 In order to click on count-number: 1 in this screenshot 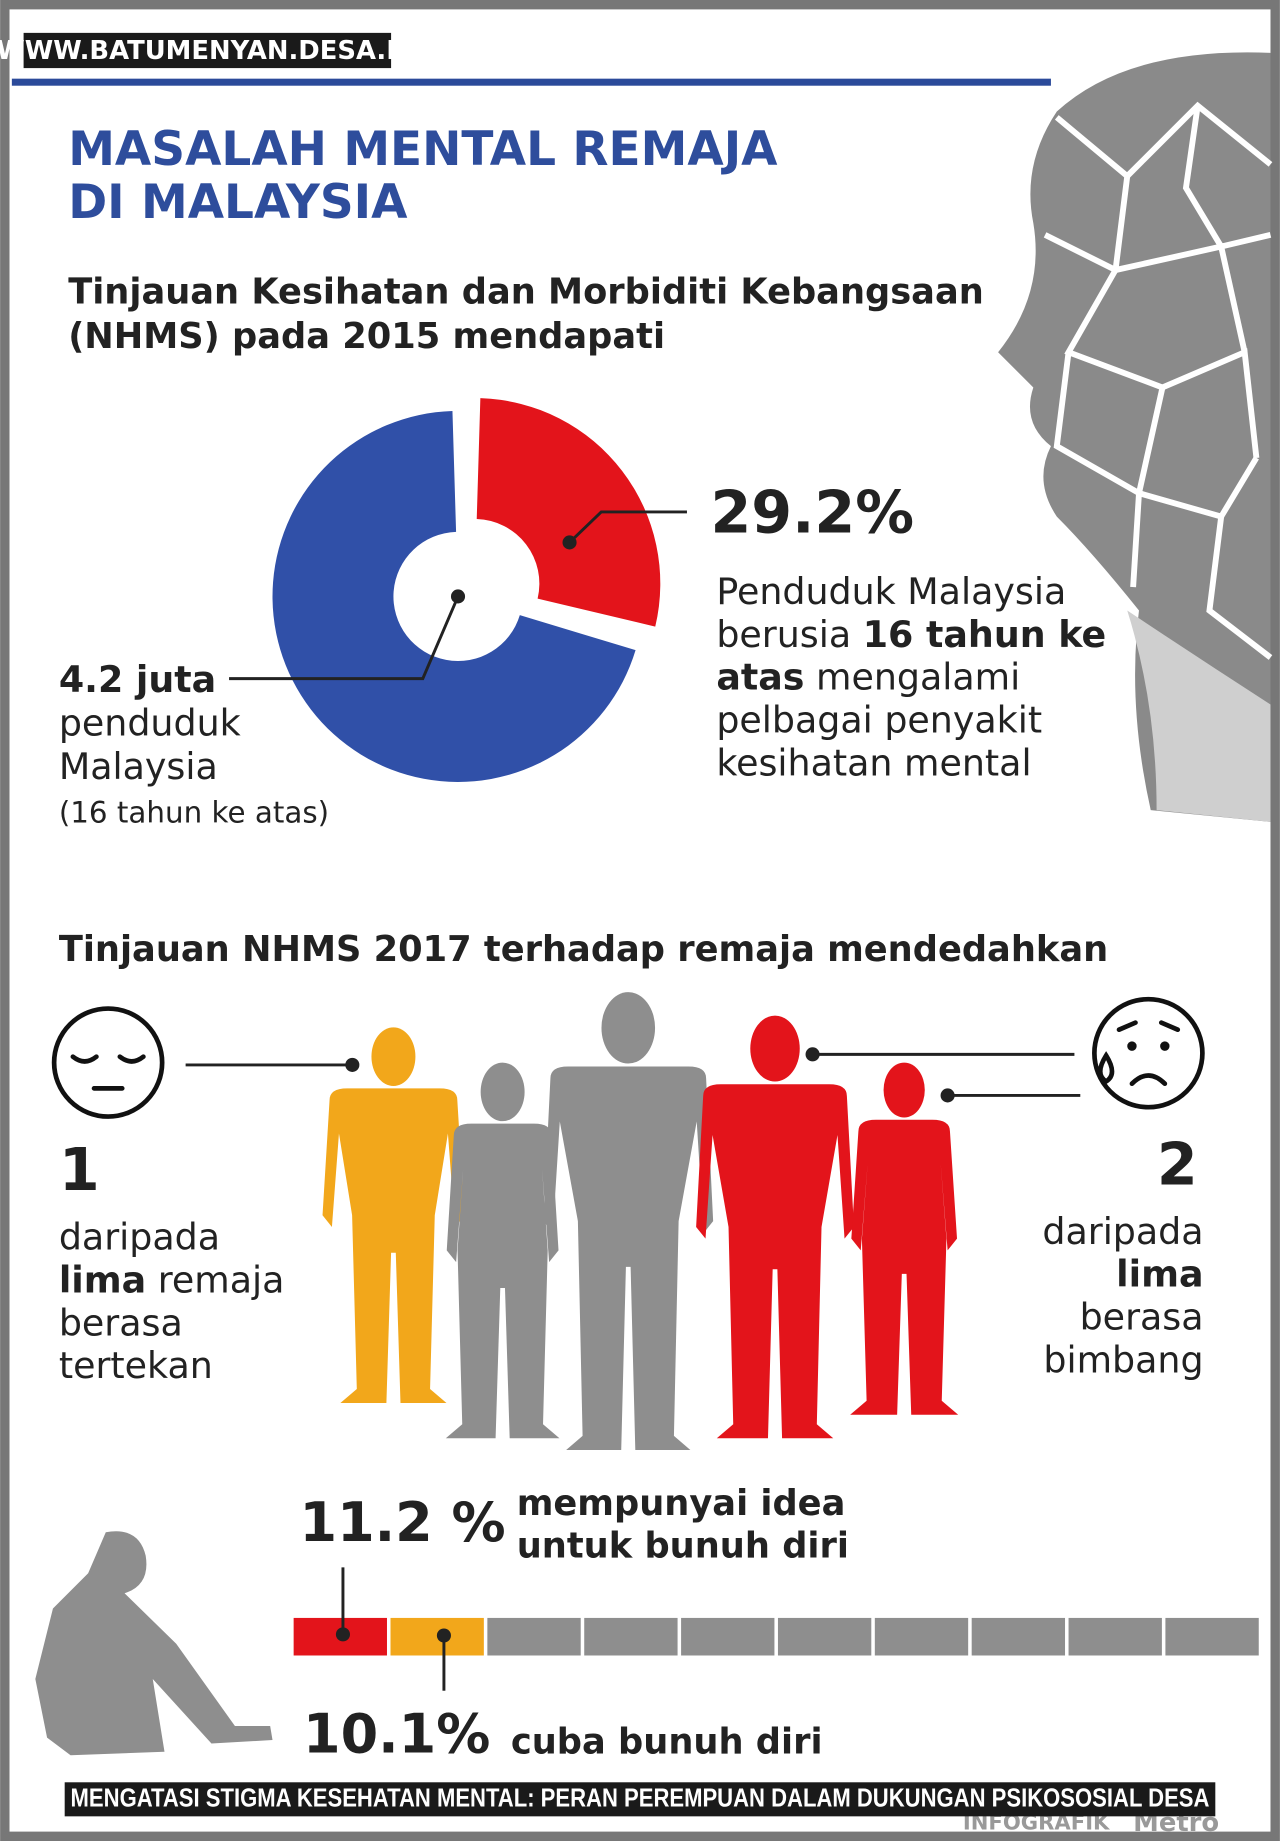, I will do `click(79, 1170)`.